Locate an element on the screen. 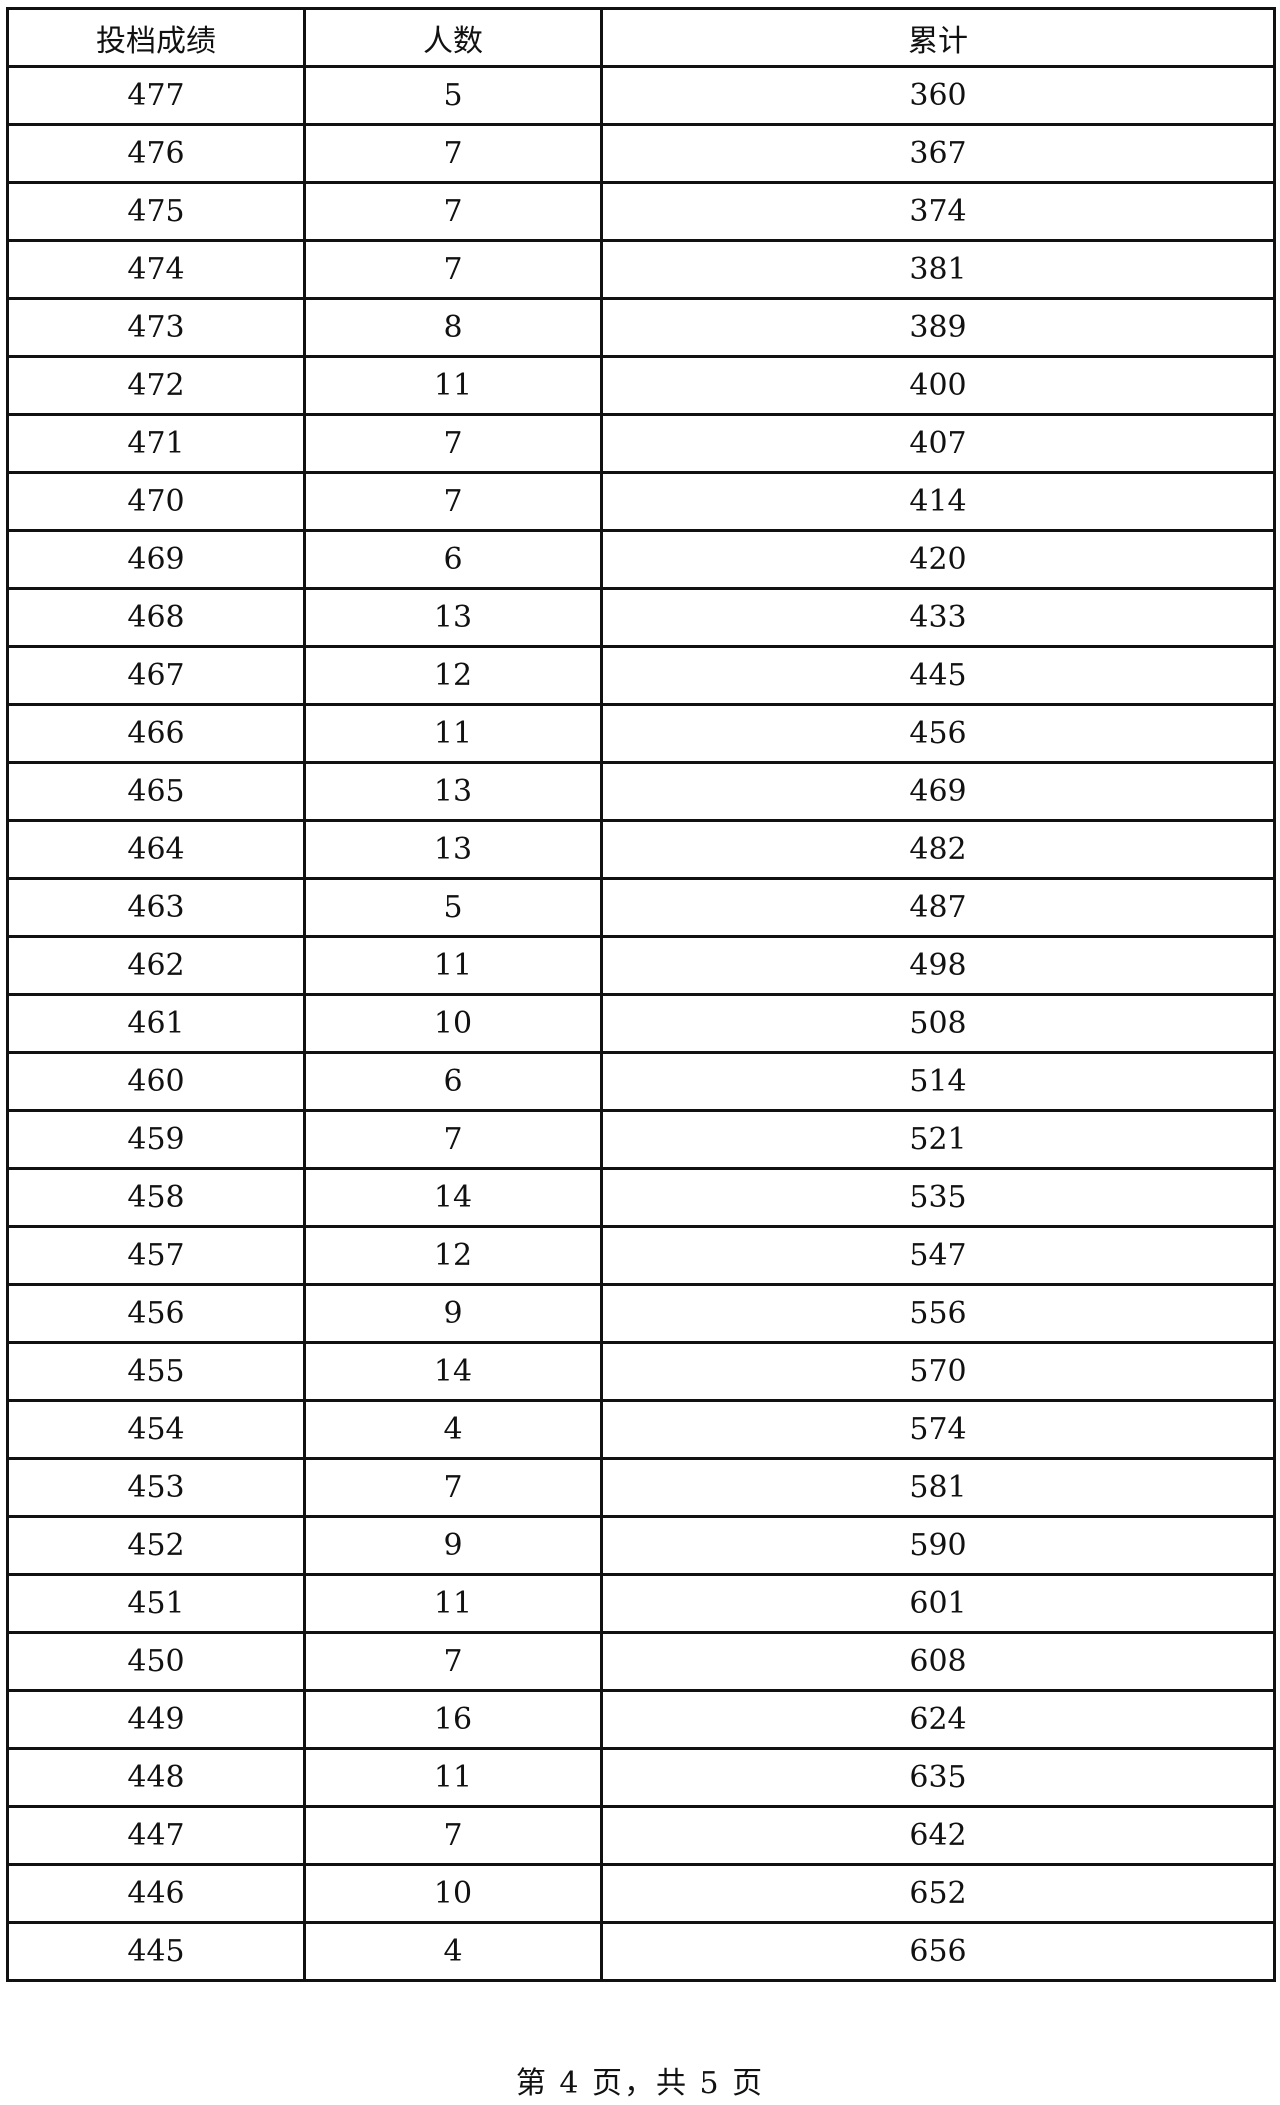  score-cell: 463 is located at coordinates (156, 907).